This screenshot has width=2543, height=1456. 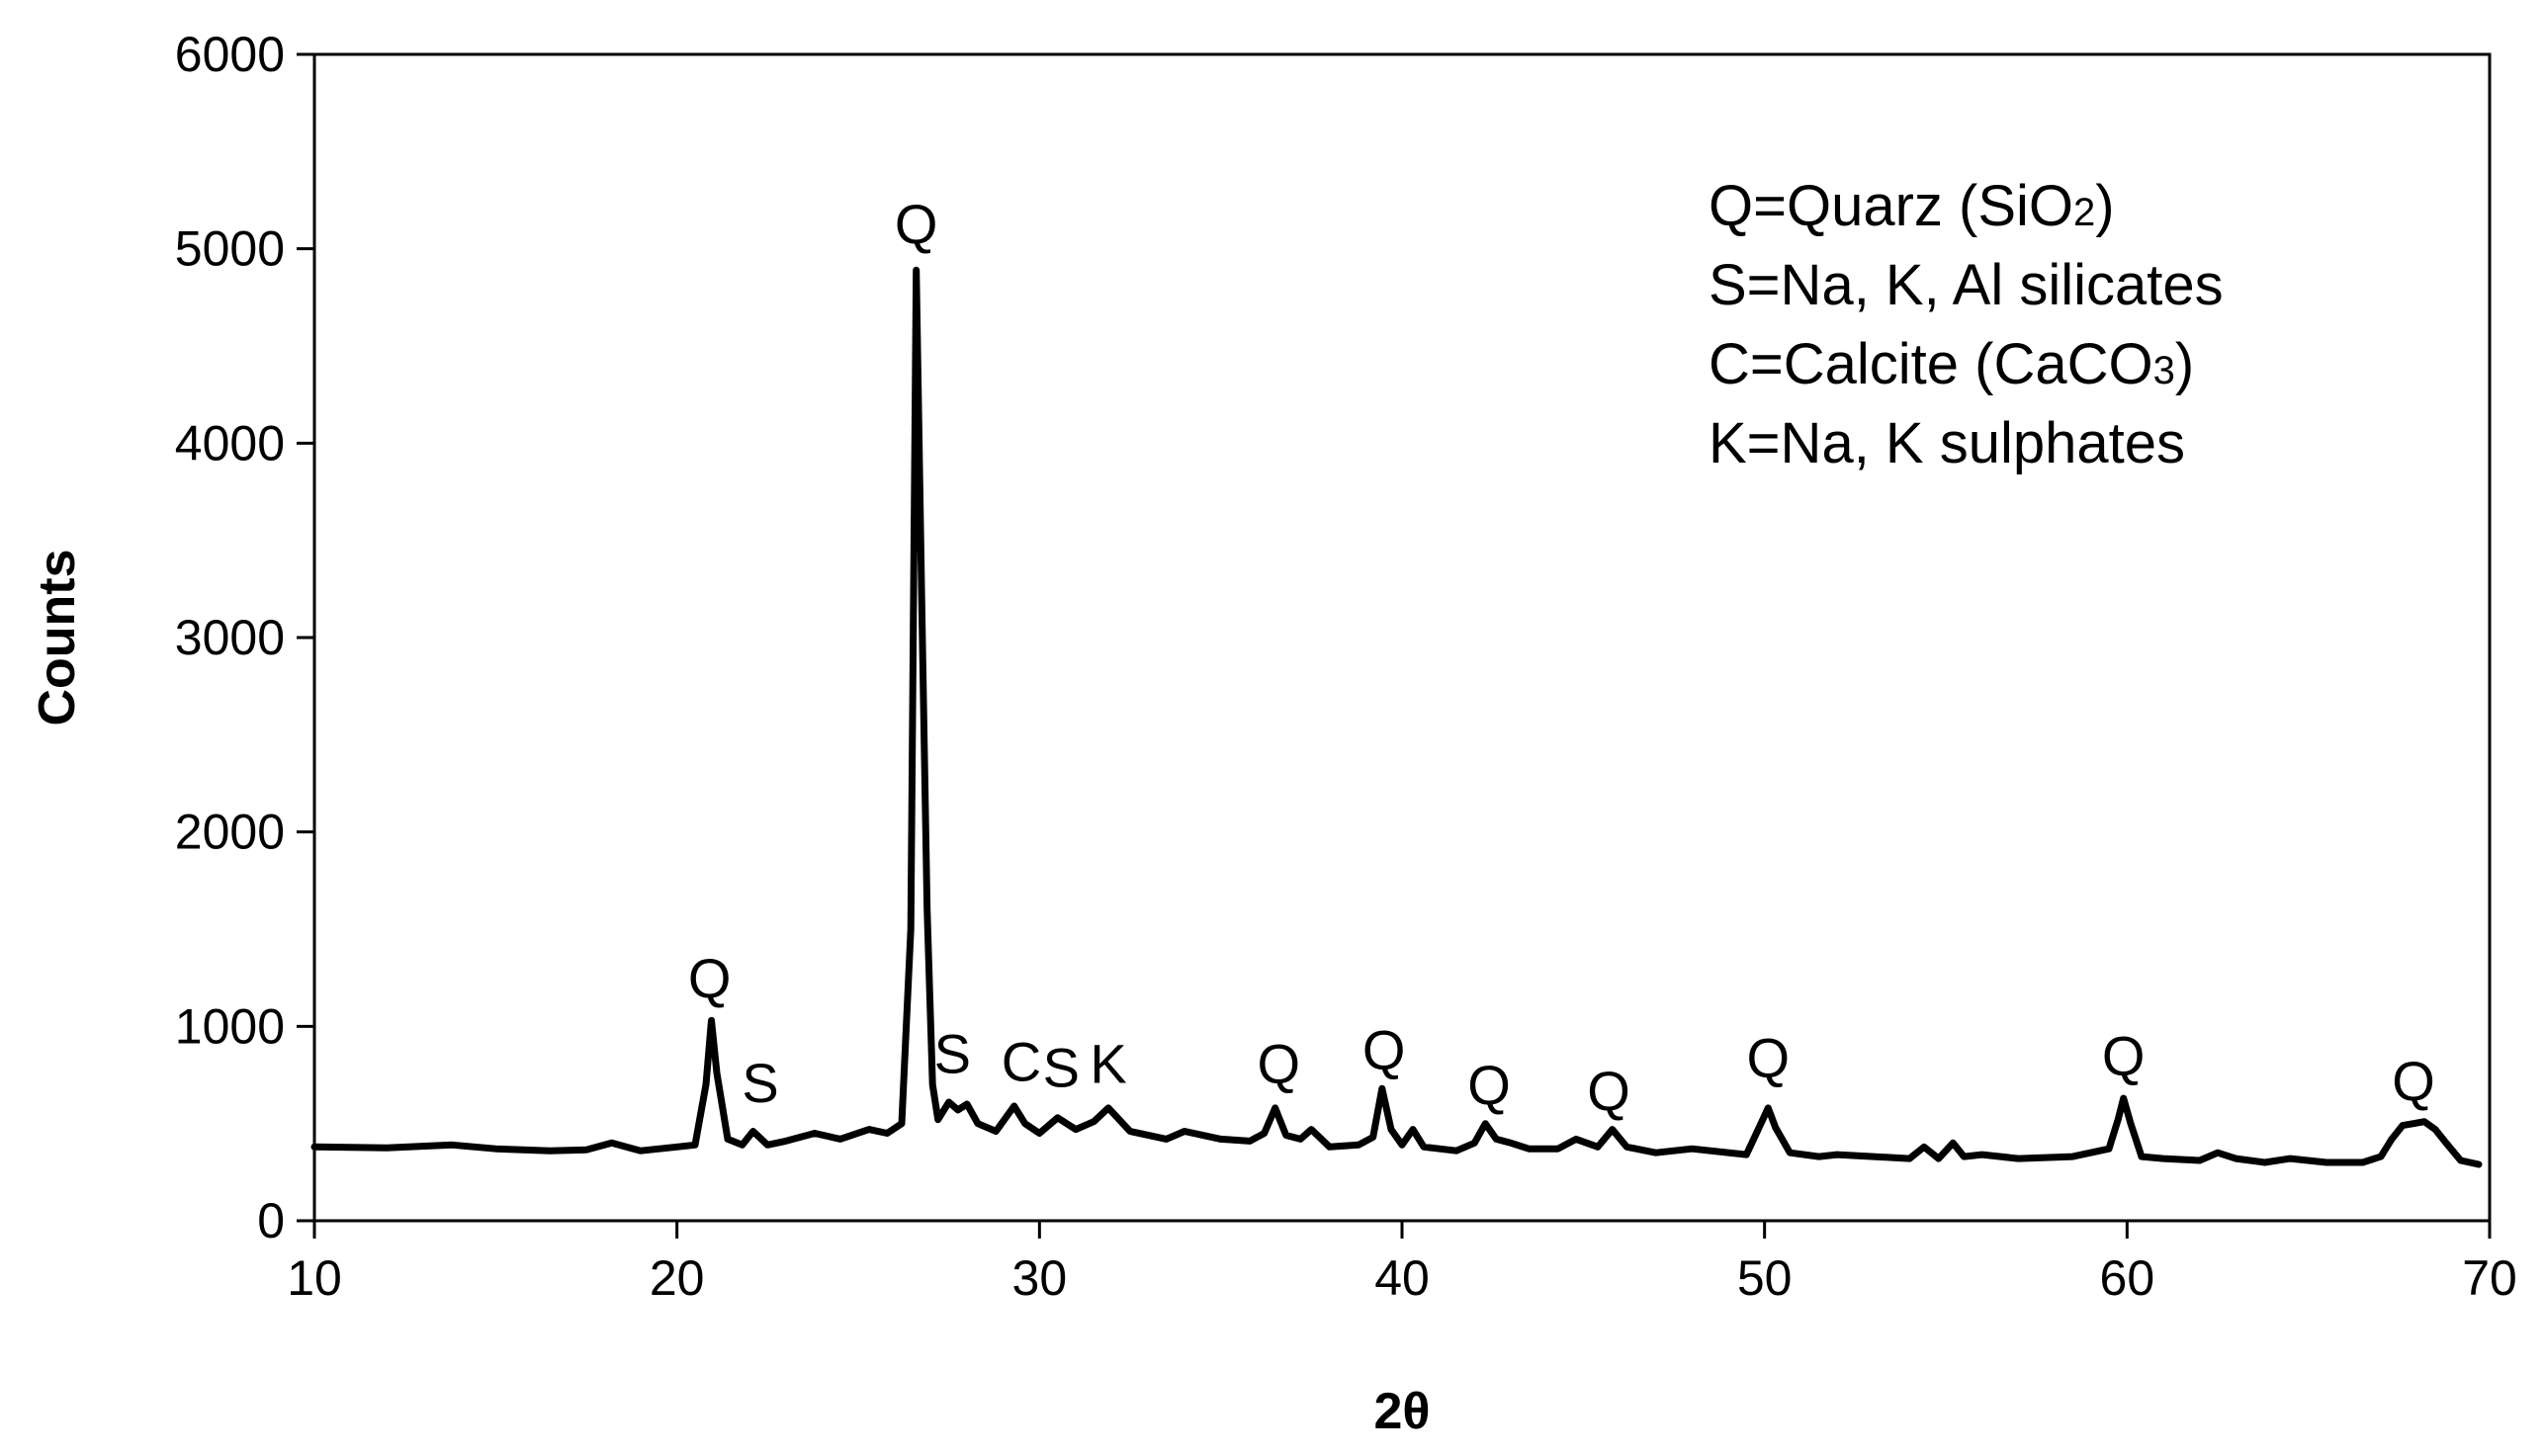 I want to click on legend-entry: K=Na, K sulphates, so click(x=1947, y=443).